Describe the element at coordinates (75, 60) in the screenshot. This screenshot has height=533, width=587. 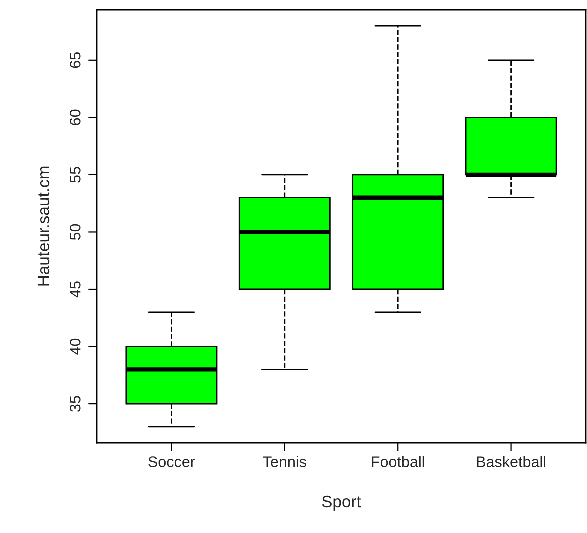
I see `y-tick-label: 65` at that location.